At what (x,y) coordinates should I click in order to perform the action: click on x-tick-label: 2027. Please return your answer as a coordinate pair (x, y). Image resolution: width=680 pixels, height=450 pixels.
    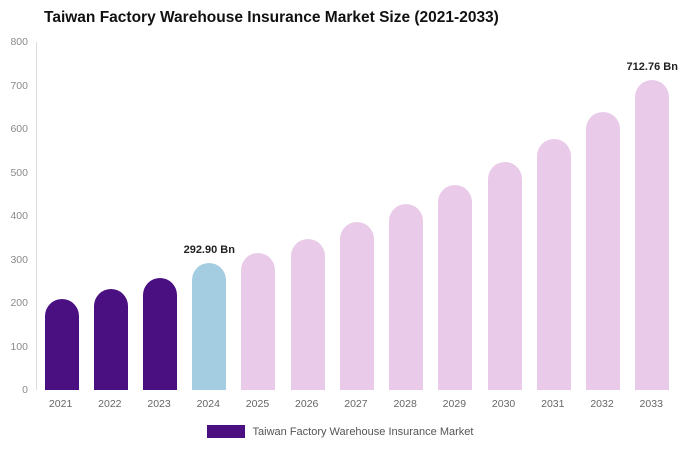
    Looking at the image, I should click on (356, 404).